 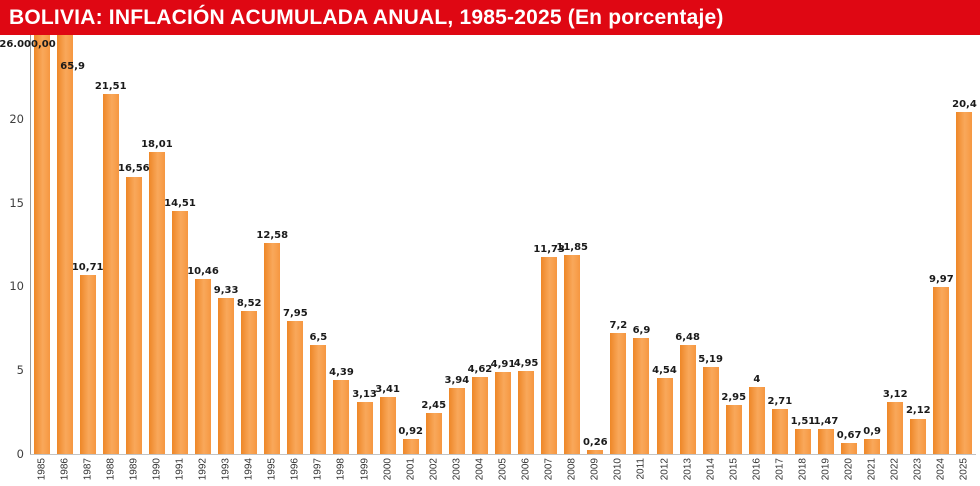 I want to click on bar-value-label-2016: 4, so click(x=757, y=379).